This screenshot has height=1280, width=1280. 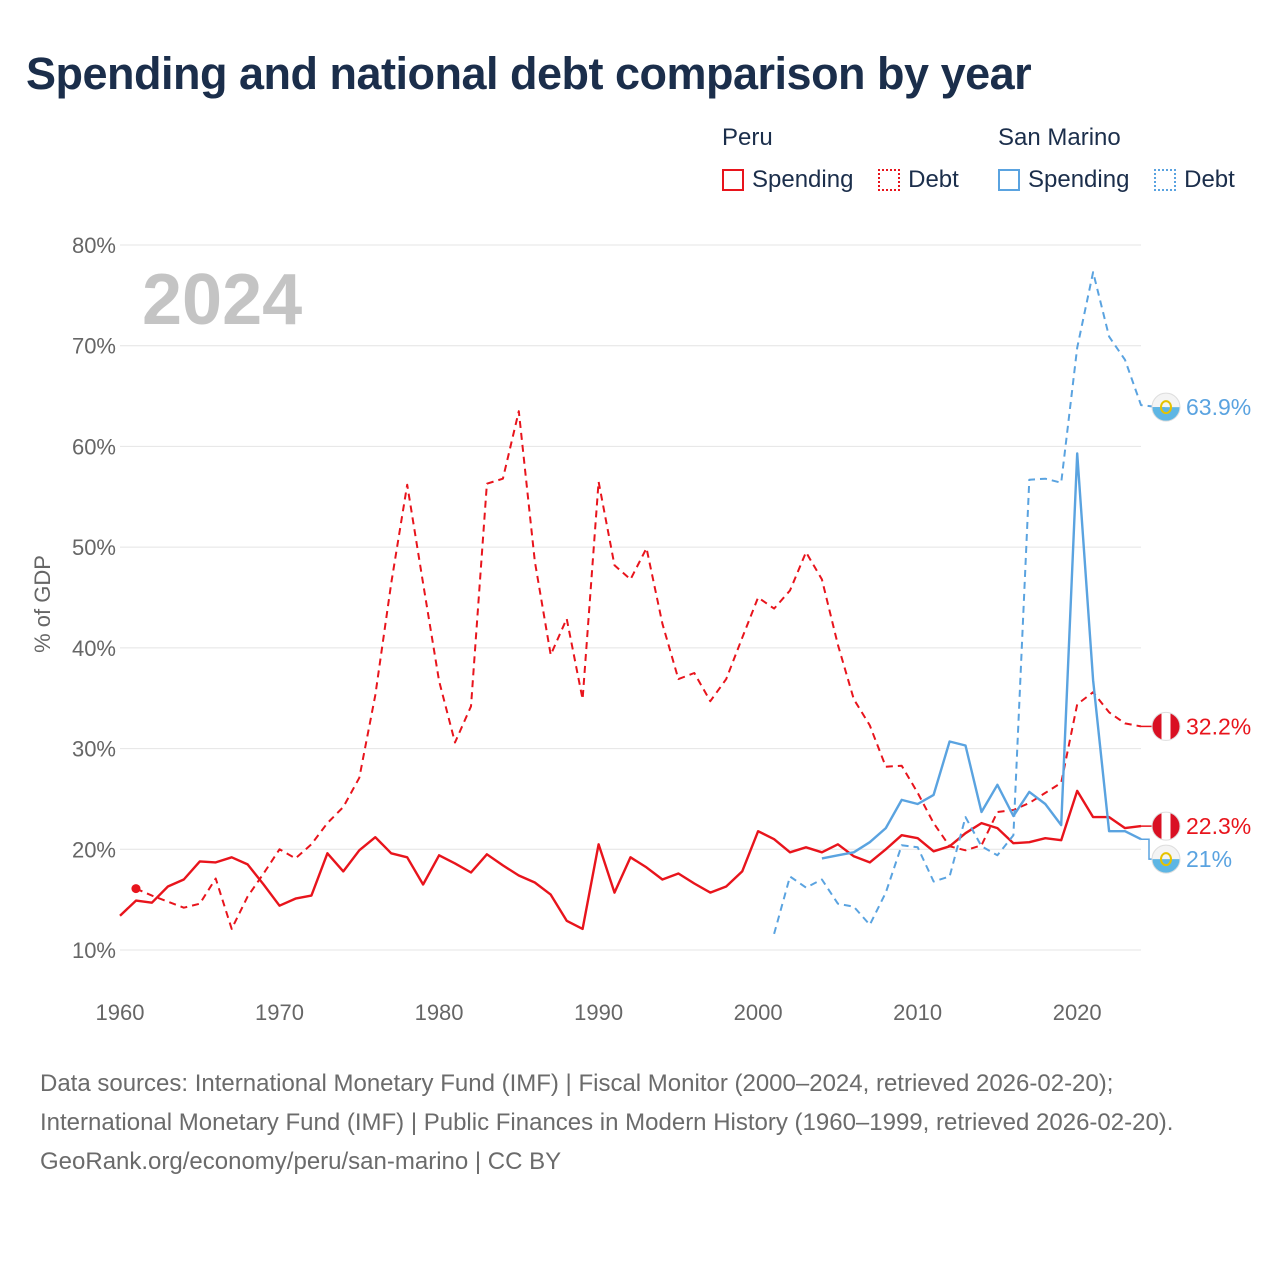 What do you see at coordinates (1059, 137) in the screenshot?
I see `legend-title-san-marino: San Marino` at bounding box center [1059, 137].